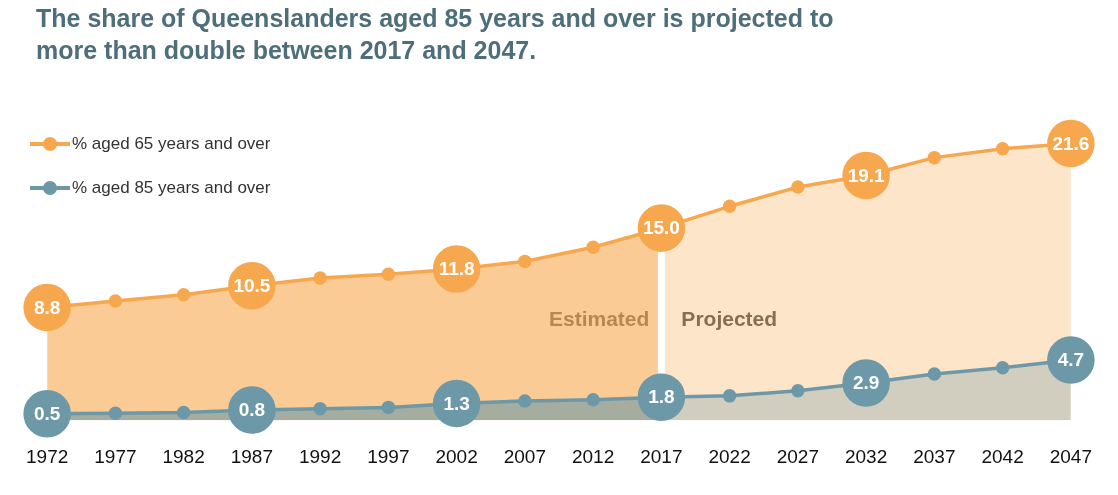  I want to click on data-label: 15.0, so click(661, 228).